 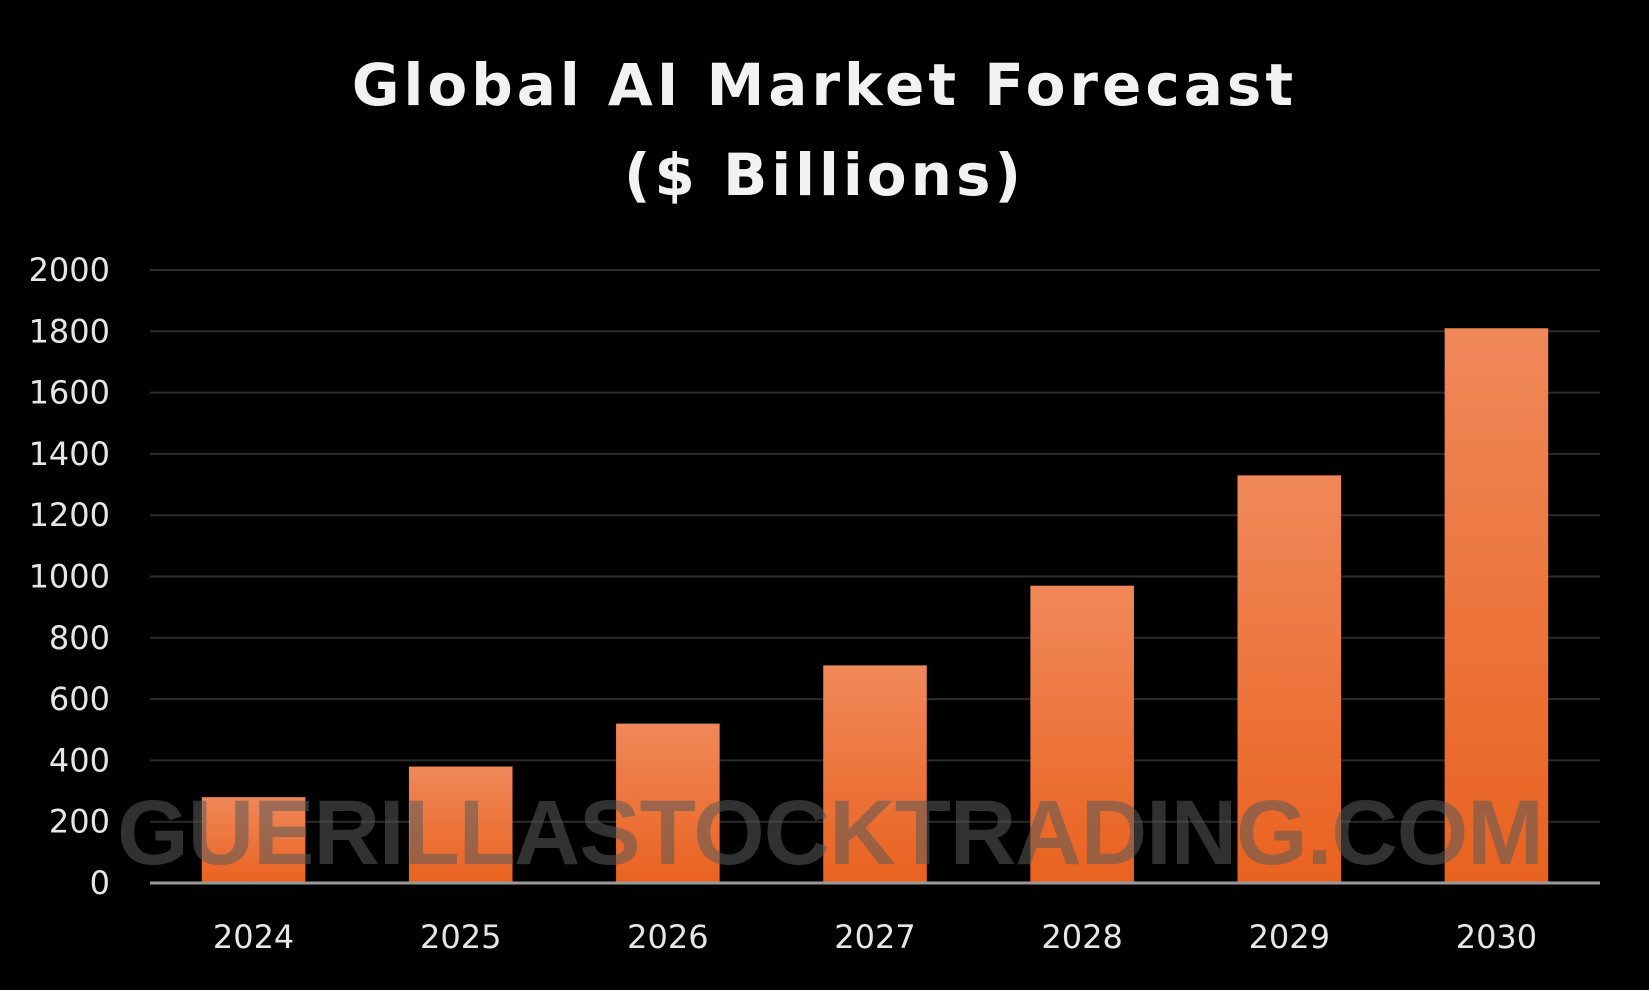 What do you see at coordinates (1289, 937) in the screenshot?
I see `x-tick-label: 2029` at bounding box center [1289, 937].